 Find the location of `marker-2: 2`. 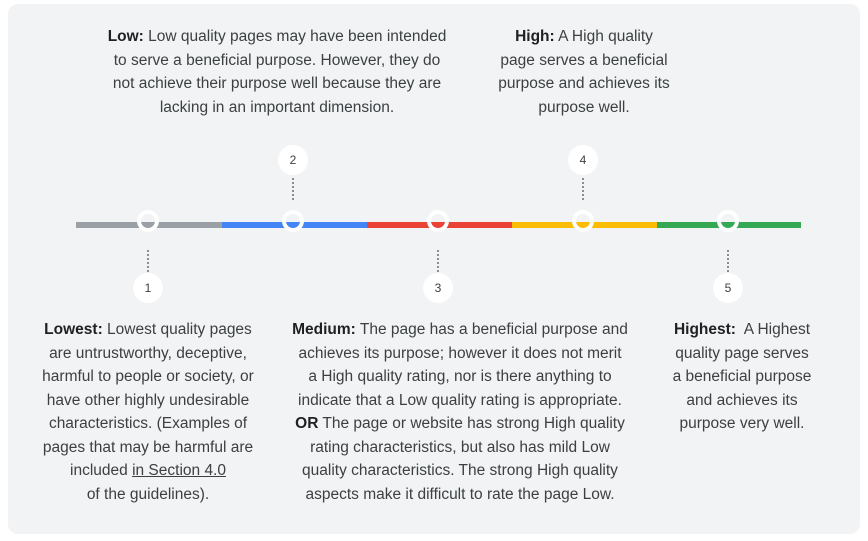

marker-2: 2 is located at coordinates (293, 160).